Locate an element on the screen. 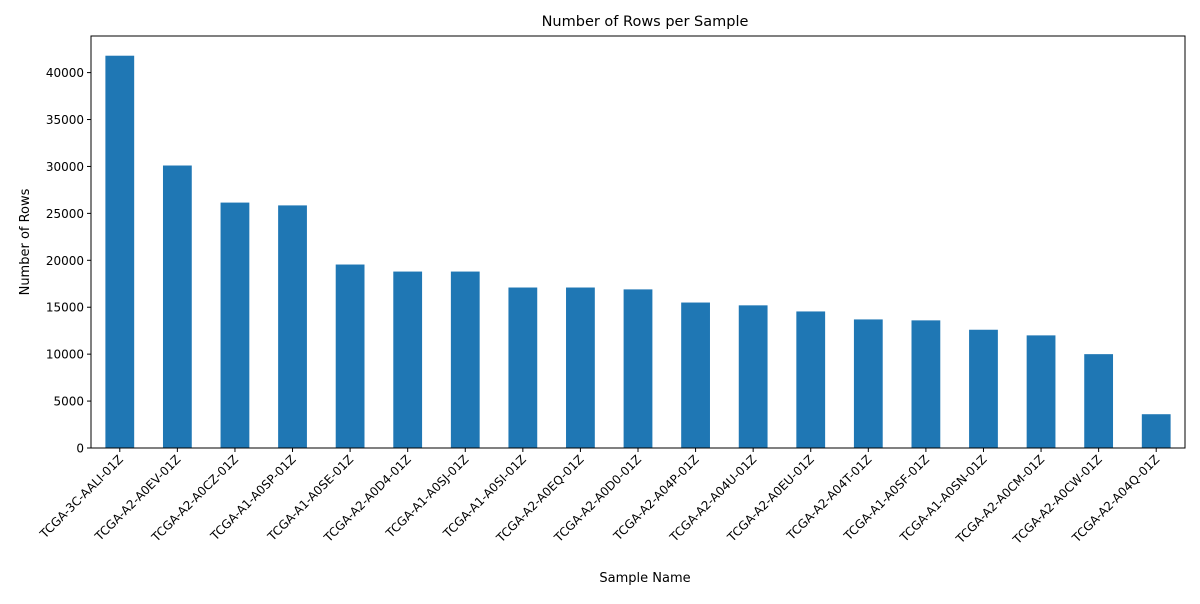  y-tick-label: 40000 is located at coordinates (65, 73).